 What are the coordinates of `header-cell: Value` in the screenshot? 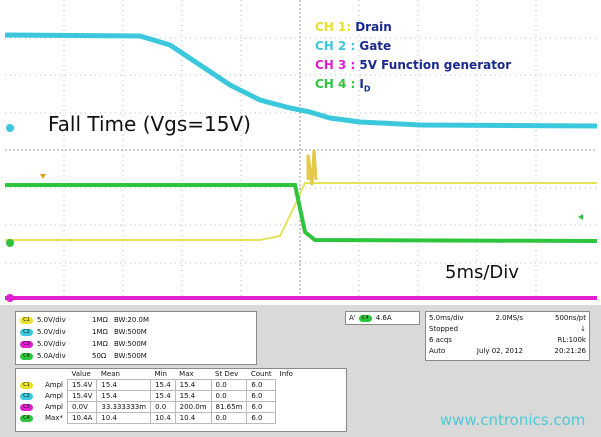 It's located at (81, 374).